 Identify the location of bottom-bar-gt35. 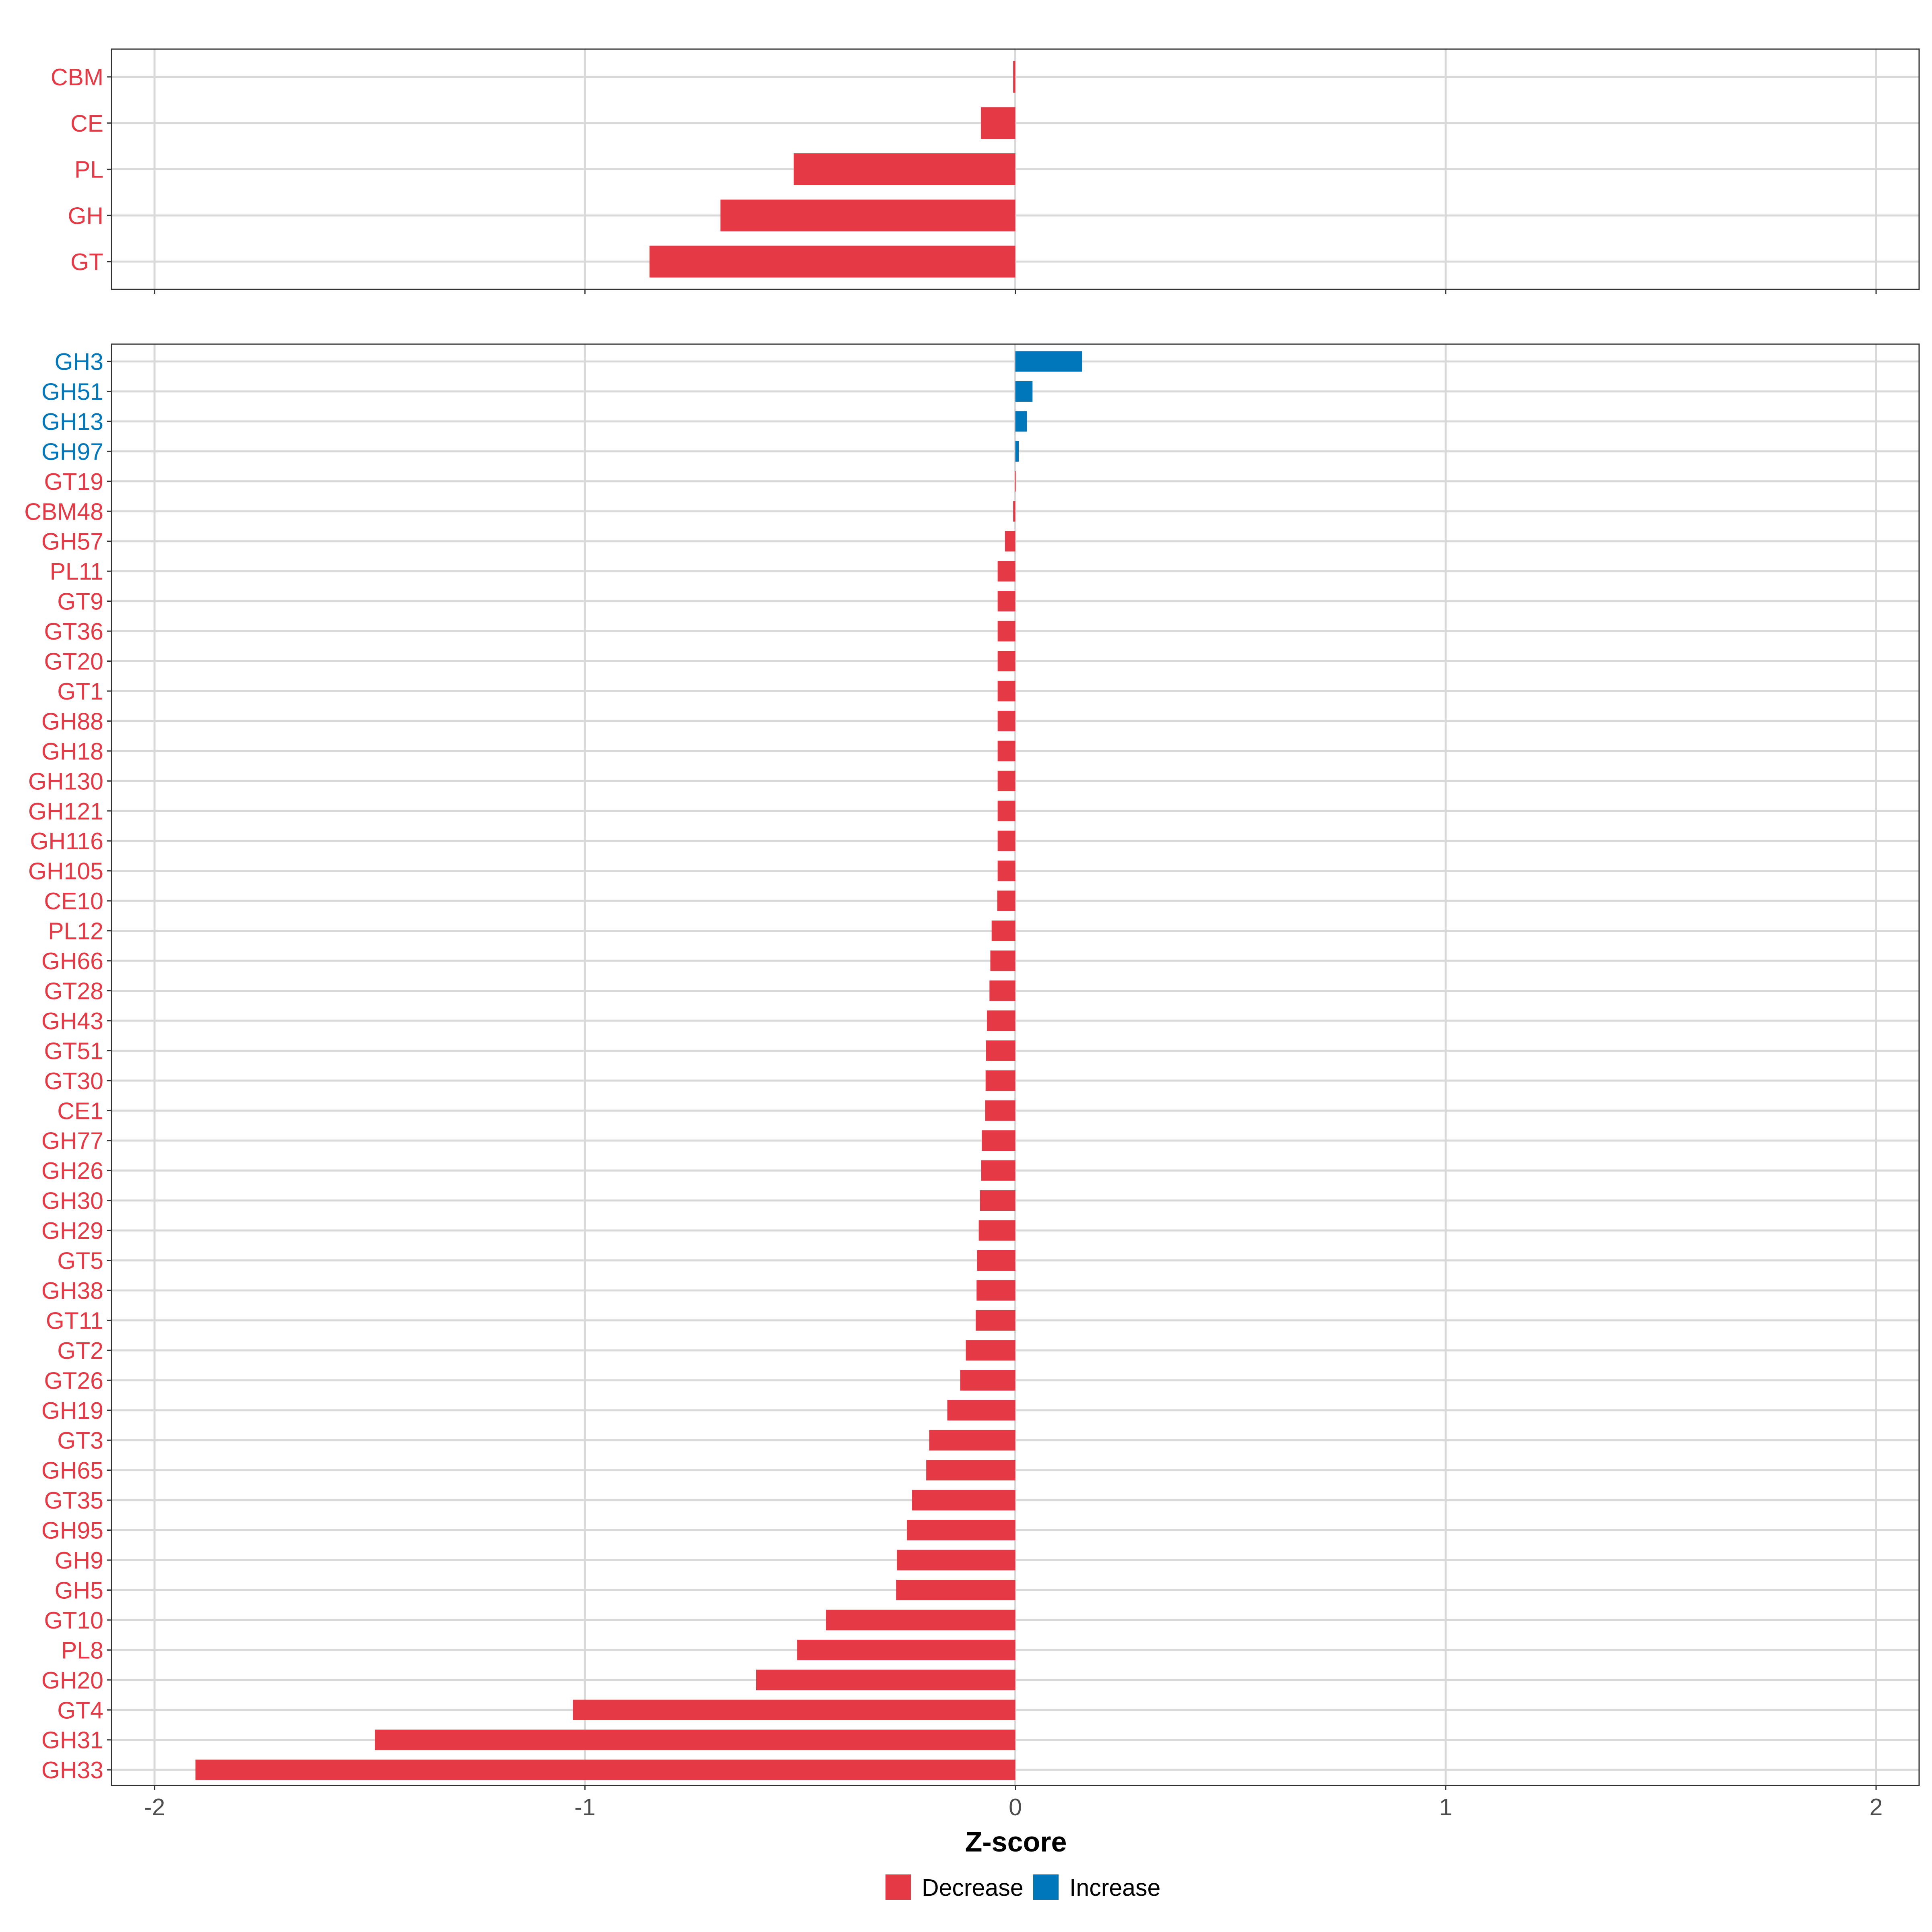
(964, 1500).